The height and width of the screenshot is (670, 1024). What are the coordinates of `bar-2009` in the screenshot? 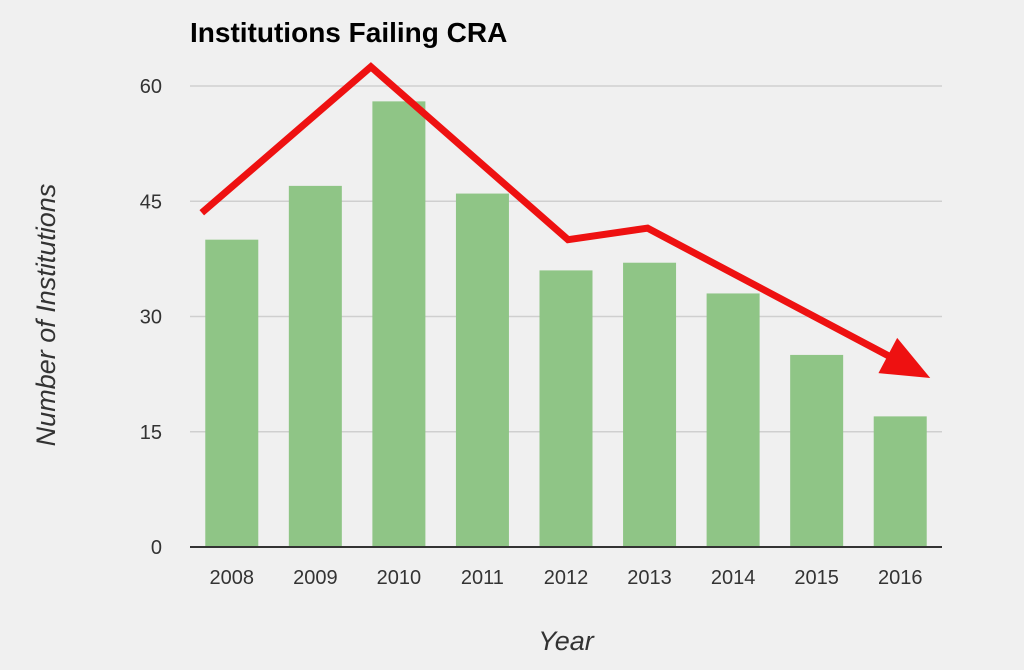 It's located at (315, 366).